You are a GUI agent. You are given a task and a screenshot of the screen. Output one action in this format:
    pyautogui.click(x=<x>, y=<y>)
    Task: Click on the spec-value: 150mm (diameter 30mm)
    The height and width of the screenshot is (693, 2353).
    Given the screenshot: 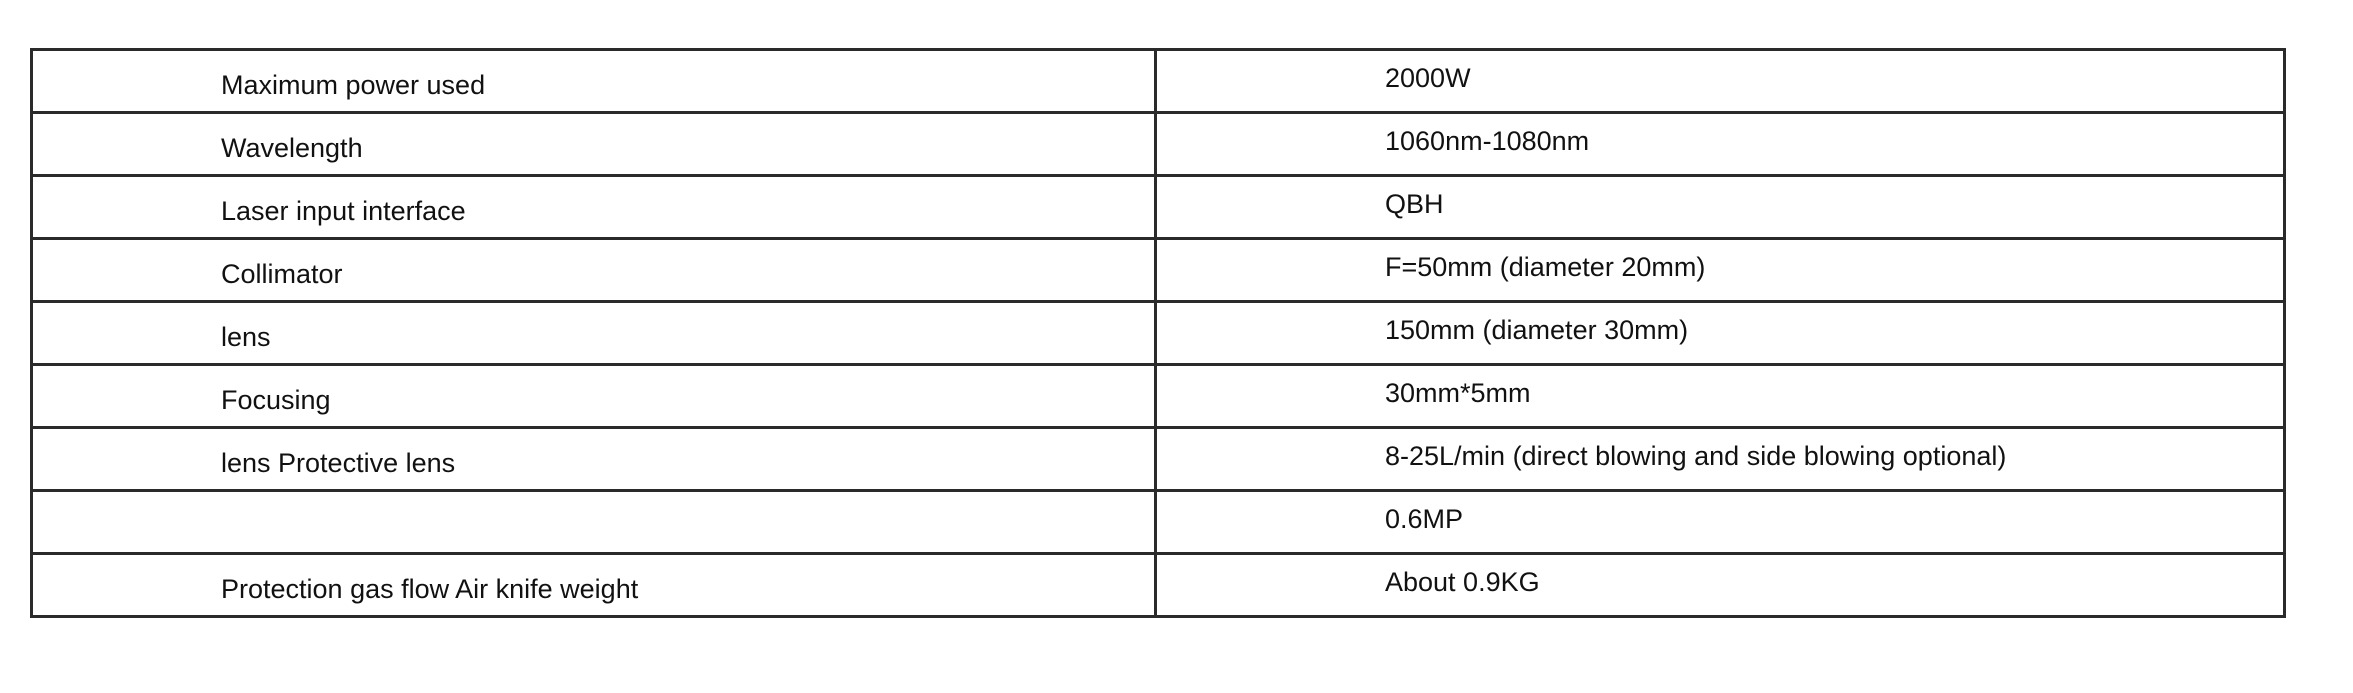 What is the action you would take?
    pyautogui.click(x=1720, y=333)
    